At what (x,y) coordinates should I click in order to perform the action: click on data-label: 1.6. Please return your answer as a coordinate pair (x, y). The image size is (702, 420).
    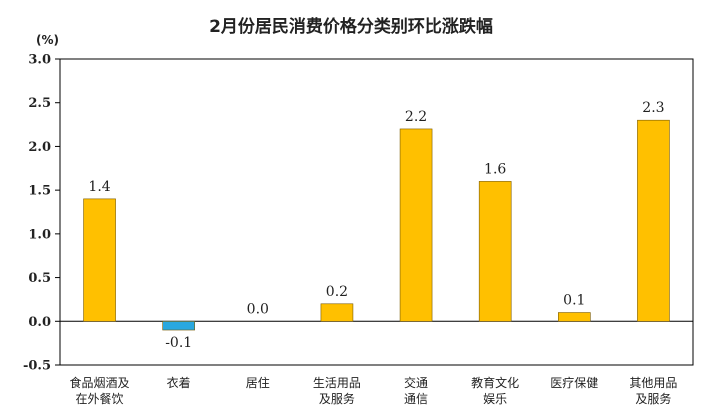
    Looking at the image, I should click on (495, 169).